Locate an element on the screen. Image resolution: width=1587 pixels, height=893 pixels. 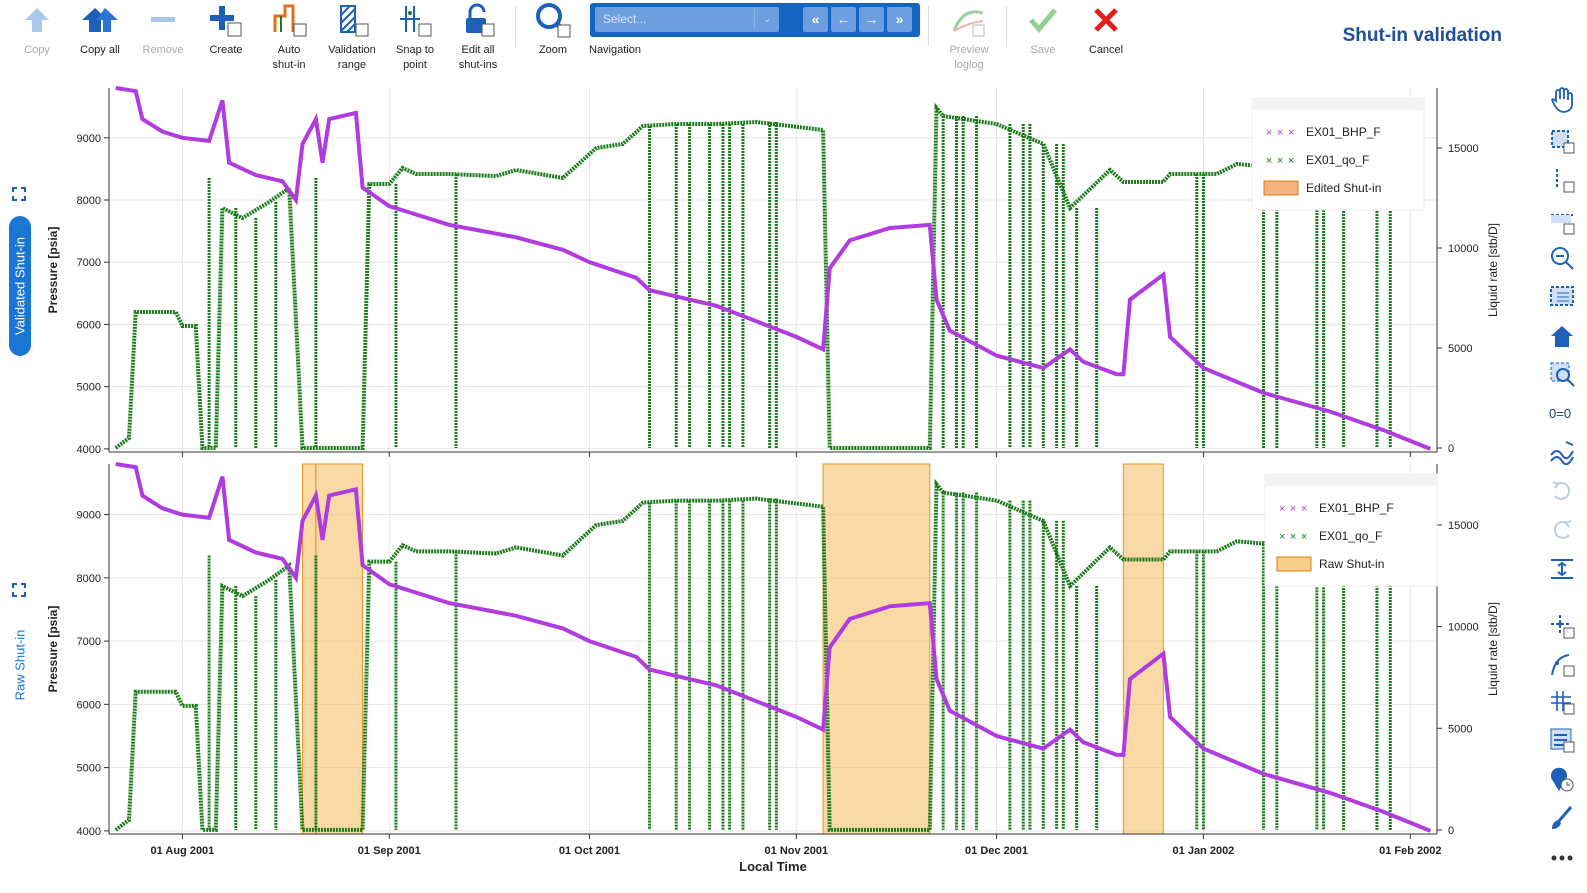
wave-icon is located at coordinates (1562, 452).